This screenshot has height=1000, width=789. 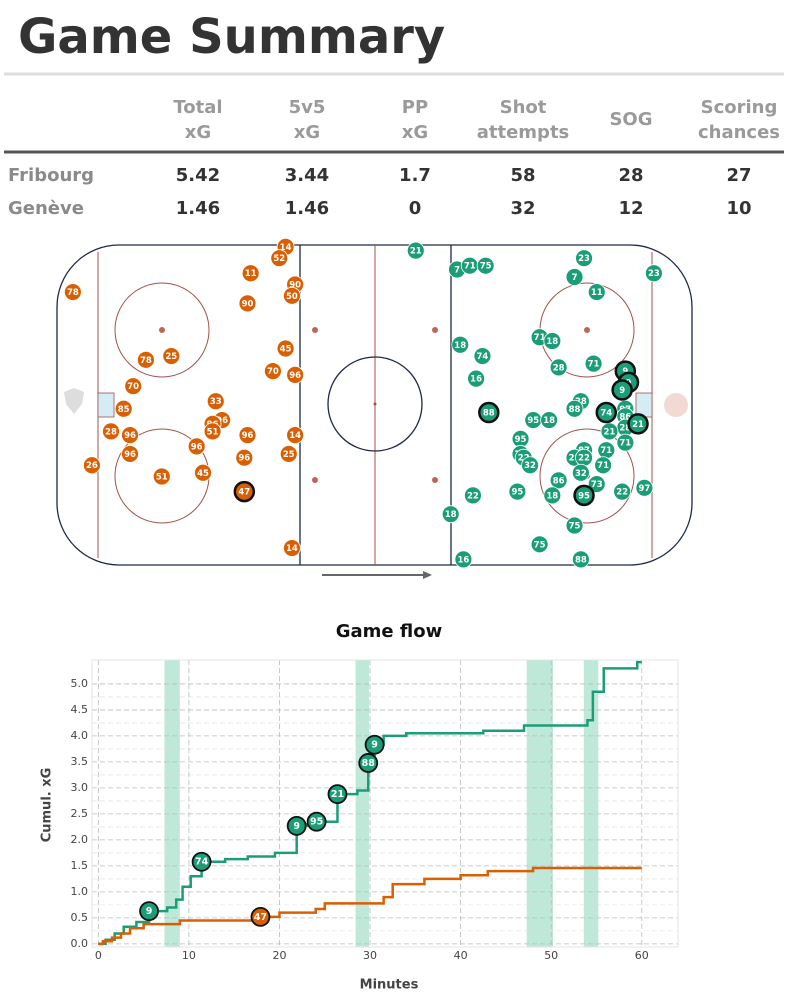 I want to click on shot-player: 33, so click(x=216, y=402).